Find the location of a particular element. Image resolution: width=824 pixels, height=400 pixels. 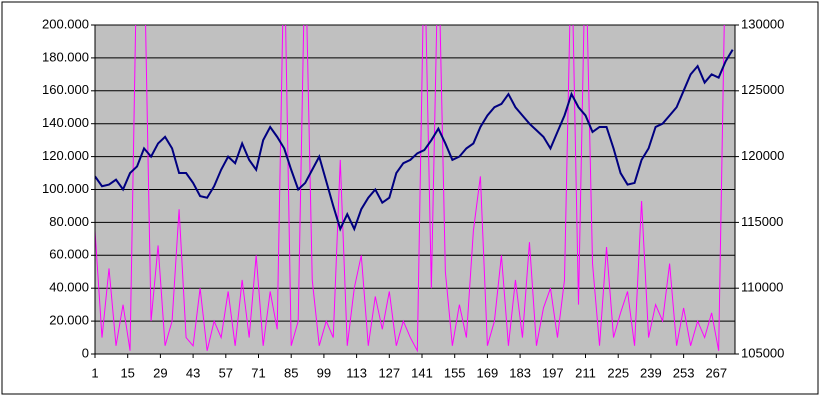

y2-tick-label: 120000 is located at coordinates (762, 155).